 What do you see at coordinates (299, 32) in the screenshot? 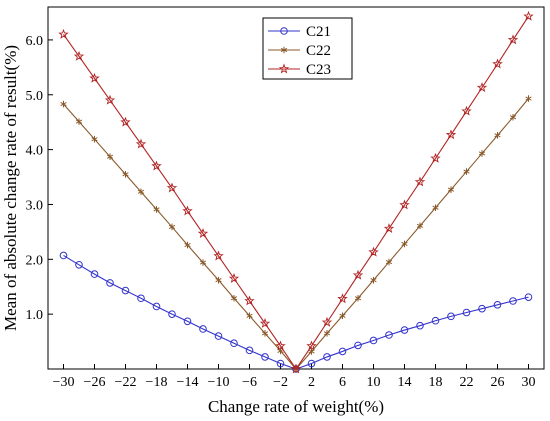
I see `legend-item-c21: C21` at bounding box center [299, 32].